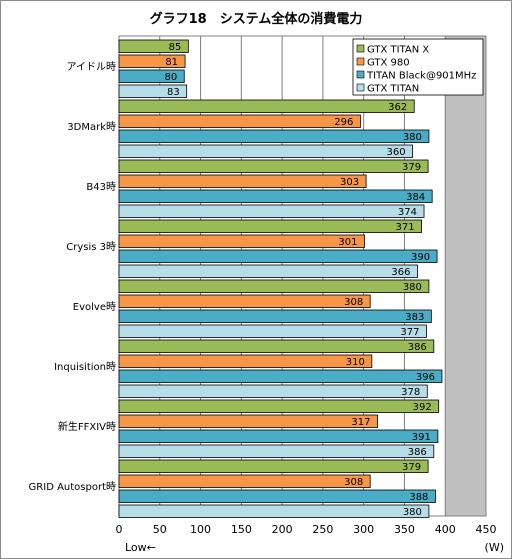  What do you see at coordinates (91, 247) in the screenshot?
I see `category-label-3: Crysis 3時` at bounding box center [91, 247].